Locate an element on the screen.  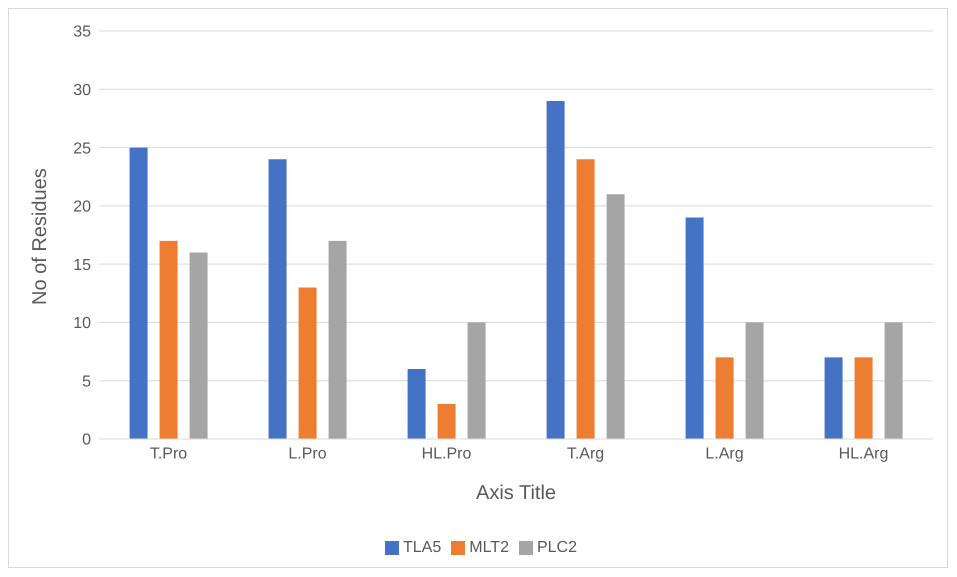
y-tick-label: 0 is located at coordinates (87, 440).